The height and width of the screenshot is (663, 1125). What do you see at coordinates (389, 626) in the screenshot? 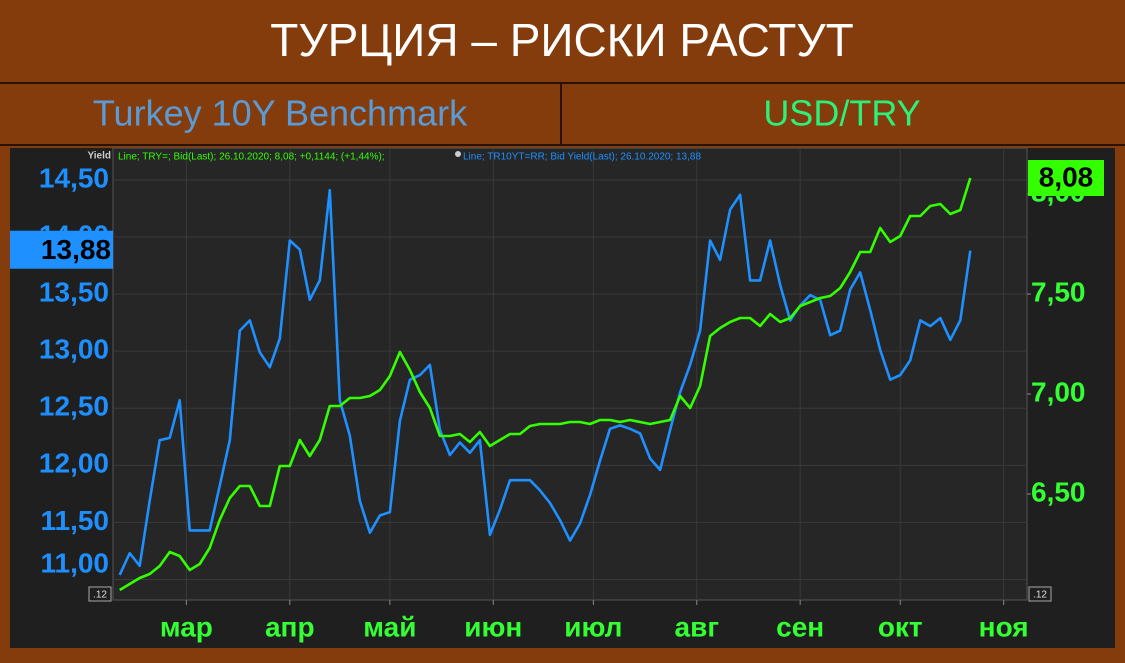
I see `x-tick-label: май` at bounding box center [389, 626].